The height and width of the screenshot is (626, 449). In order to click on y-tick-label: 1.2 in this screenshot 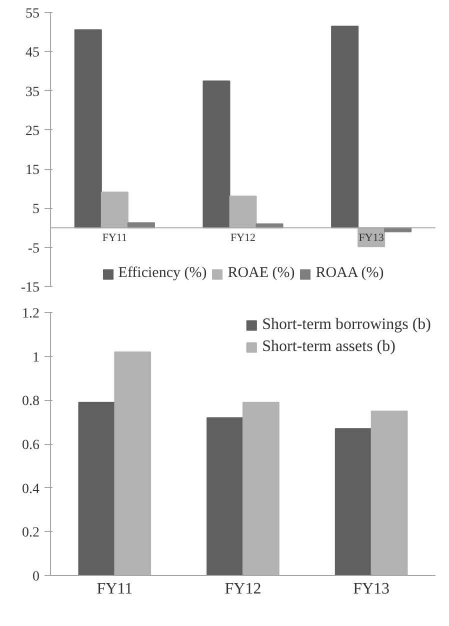, I will do `click(31, 314)`.